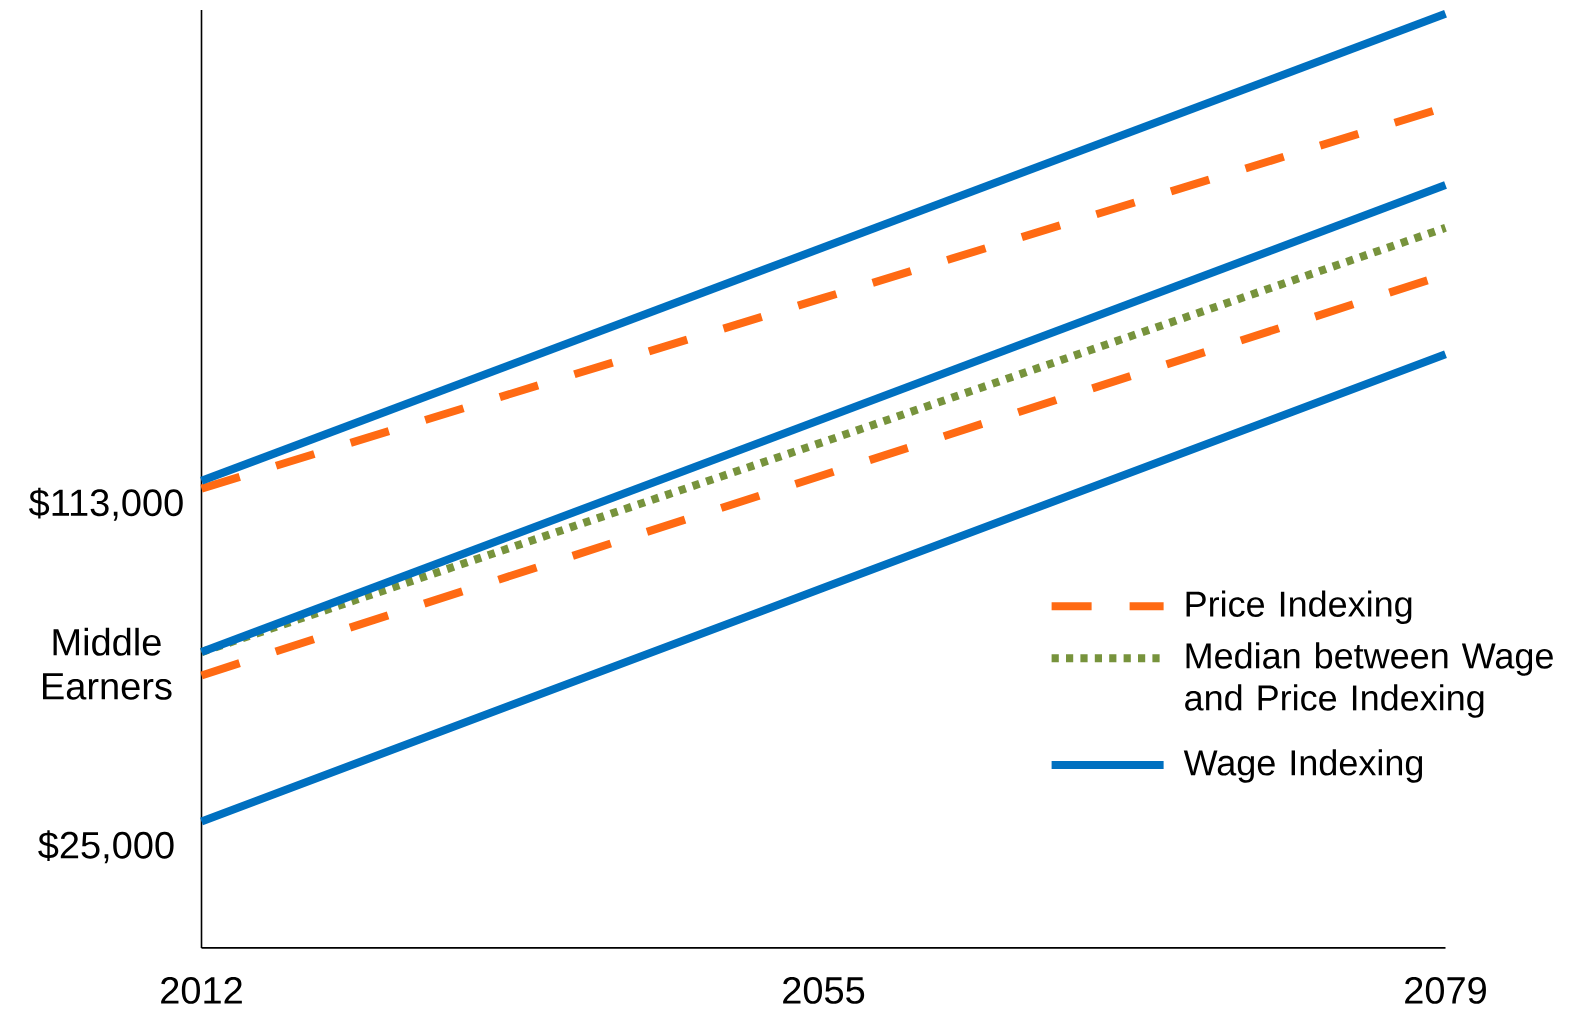  What do you see at coordinates (824, 990) in the screenshot?
I see `x-tick-label: 2055` at bounding box center [824, 990].